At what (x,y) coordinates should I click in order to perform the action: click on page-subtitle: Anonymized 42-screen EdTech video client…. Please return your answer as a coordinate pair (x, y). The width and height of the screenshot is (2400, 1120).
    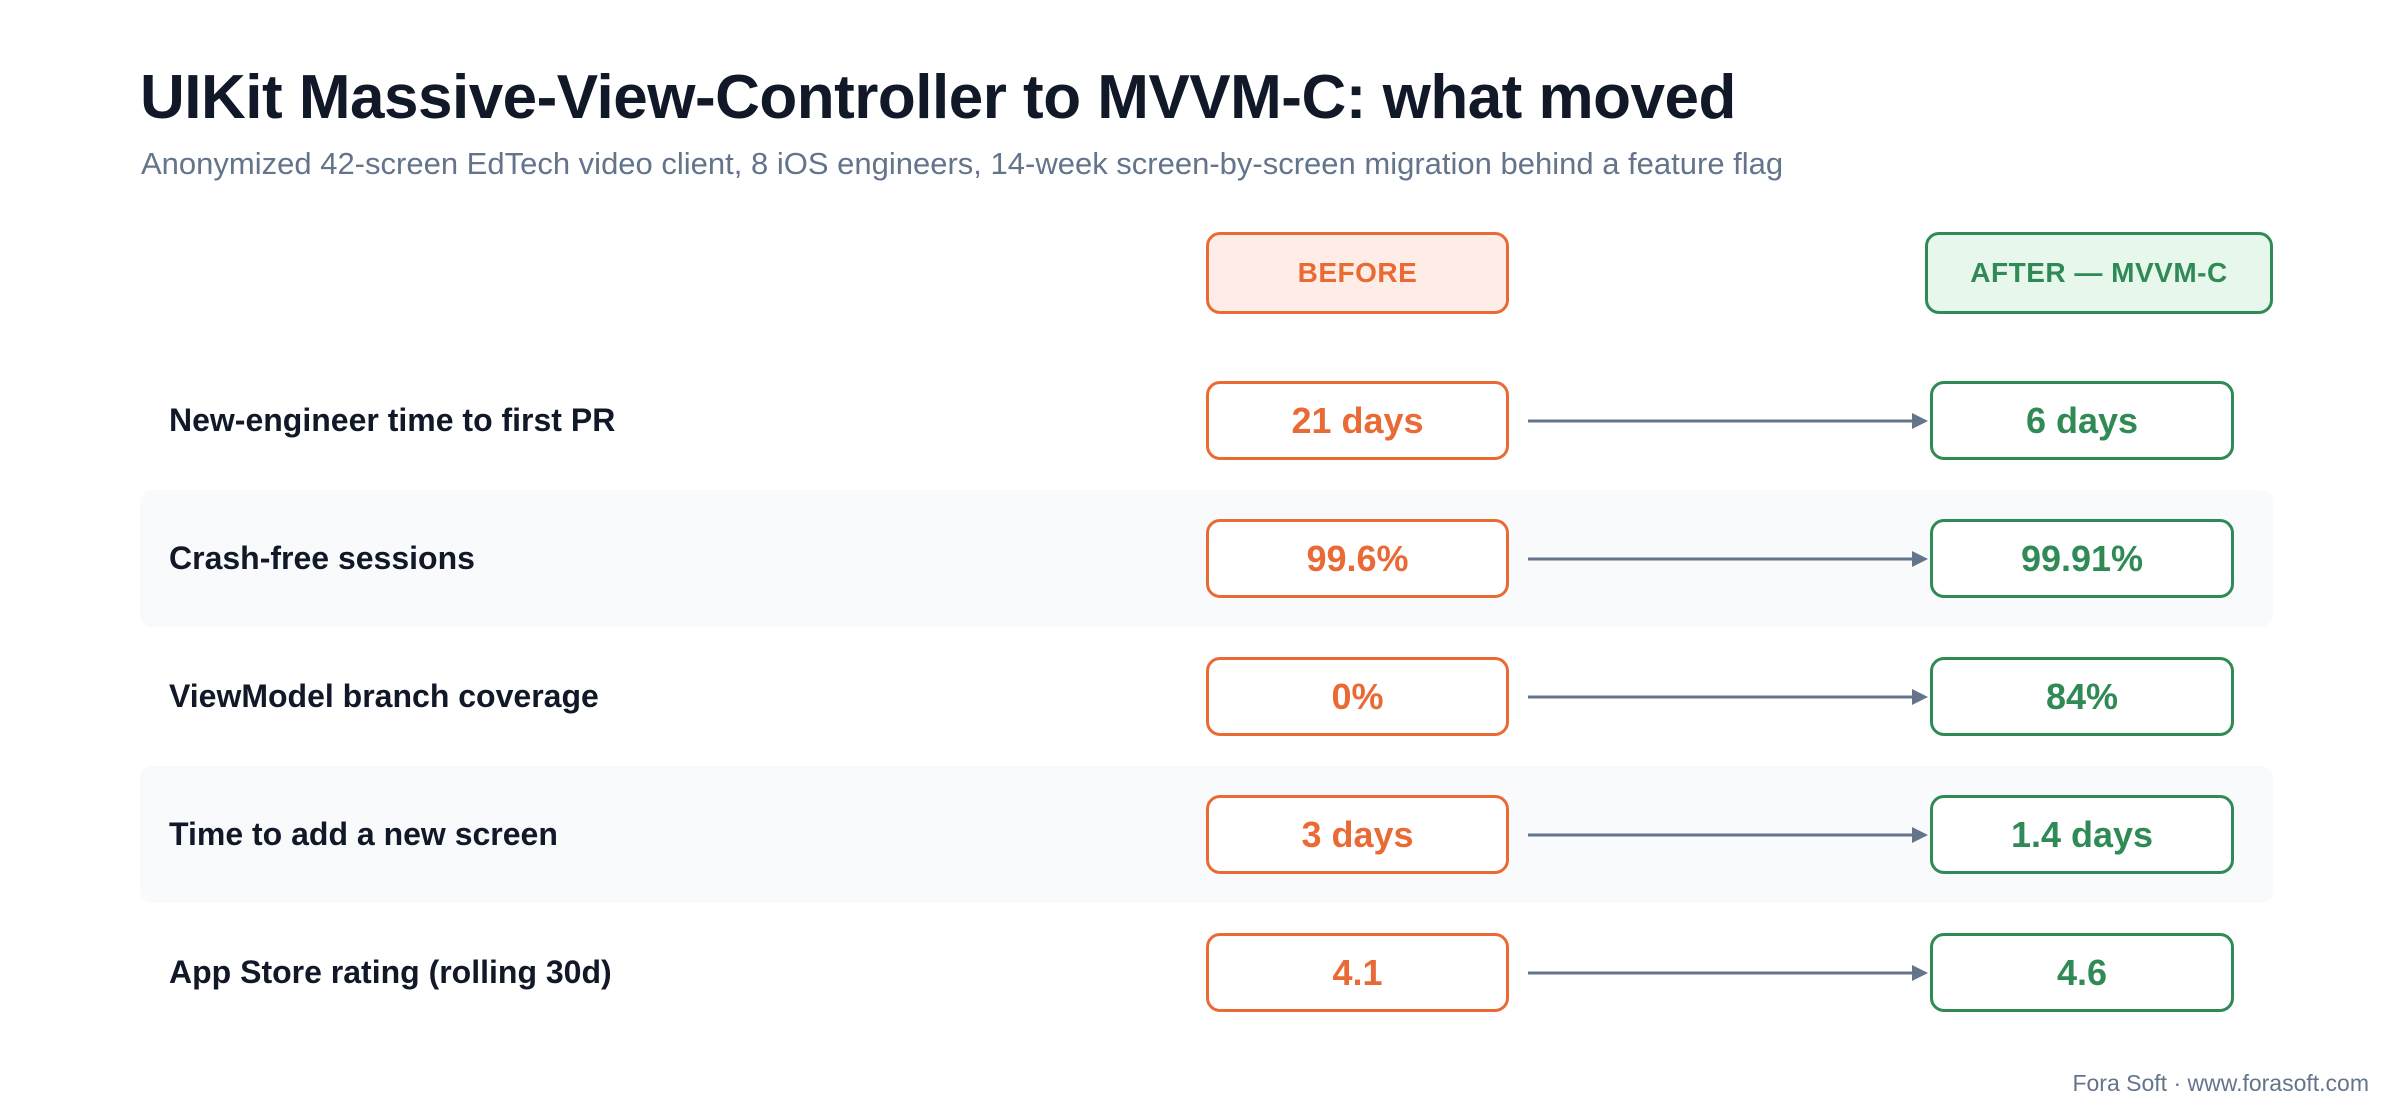
    Looking at the image, I should click on (962, 163).